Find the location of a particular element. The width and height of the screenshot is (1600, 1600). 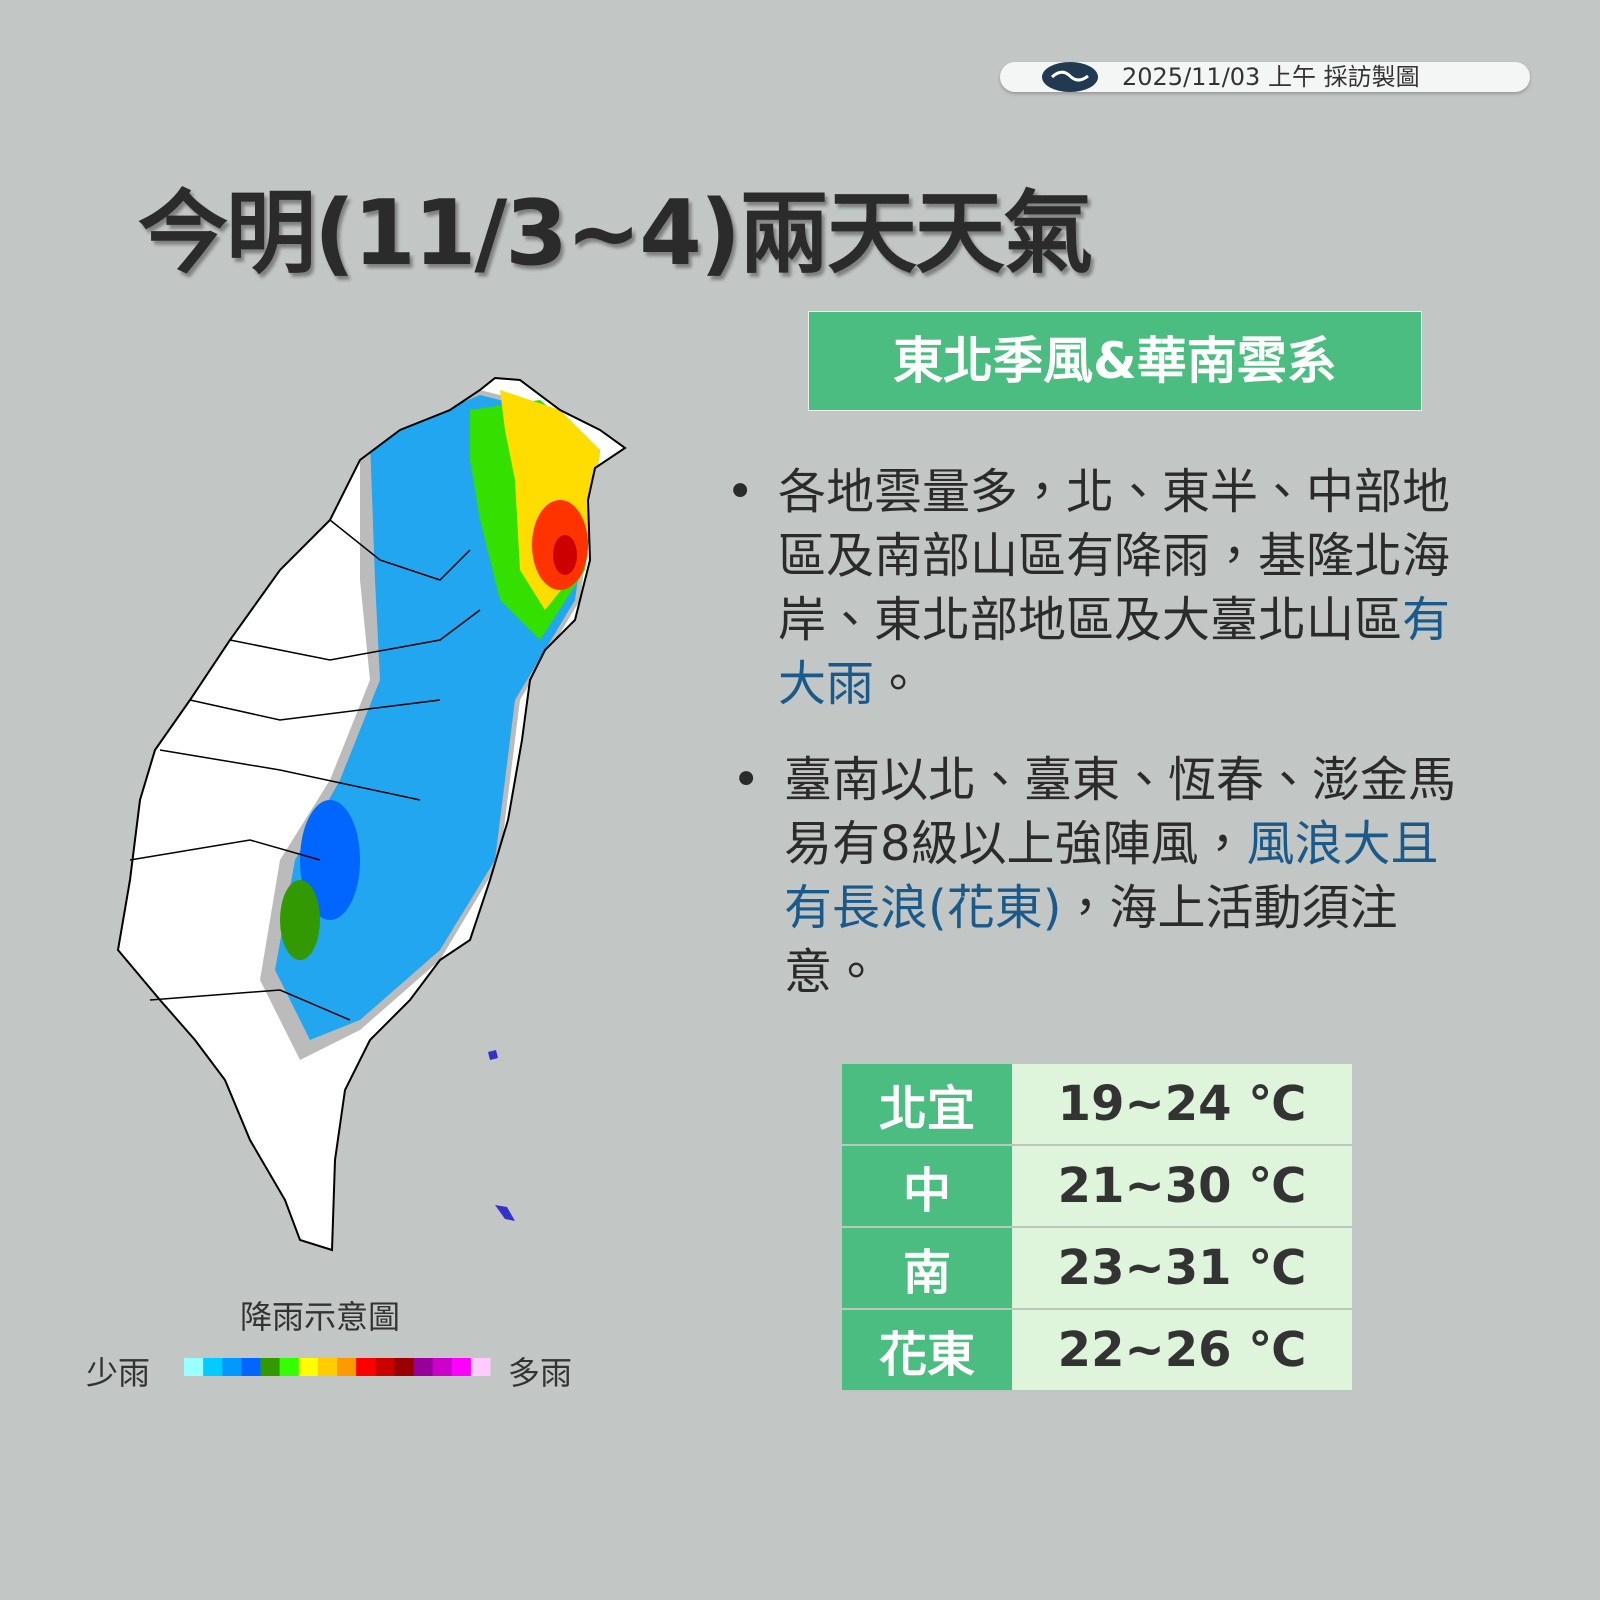

table-row: 北宜 19~24 ℃ is located at coordinates (1097, 1105).